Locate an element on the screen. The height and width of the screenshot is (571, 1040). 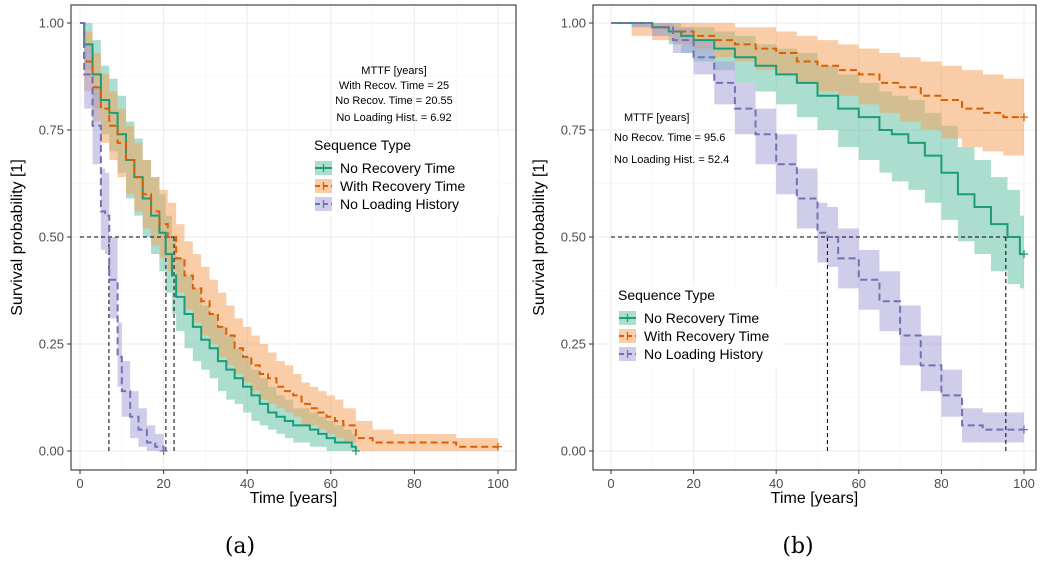
mttf-annotation-line: No Recov. Time = 20.55 is located at coordinates (394, 101).